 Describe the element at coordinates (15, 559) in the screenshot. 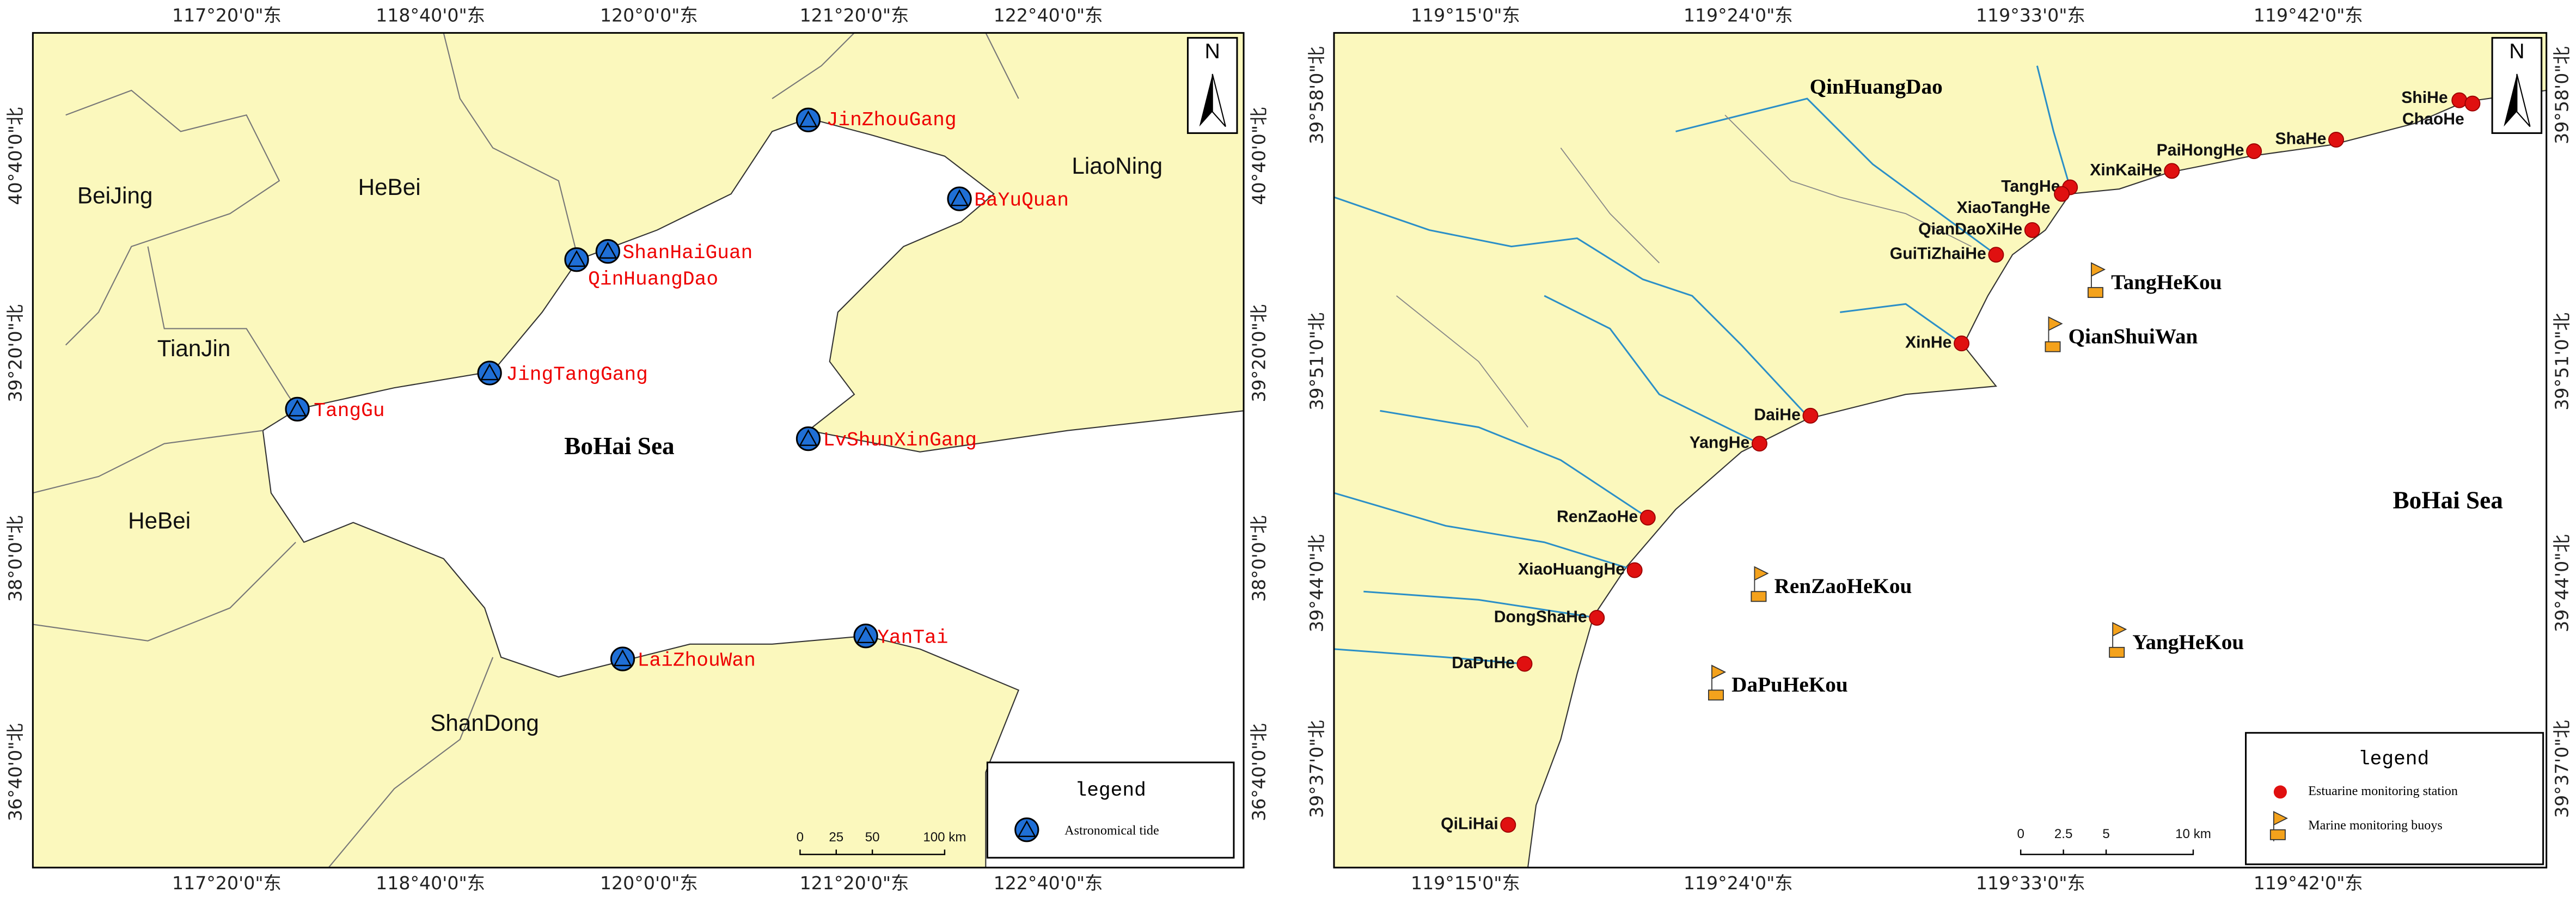

I see `lat-label: 38°0'0"北` at that location.